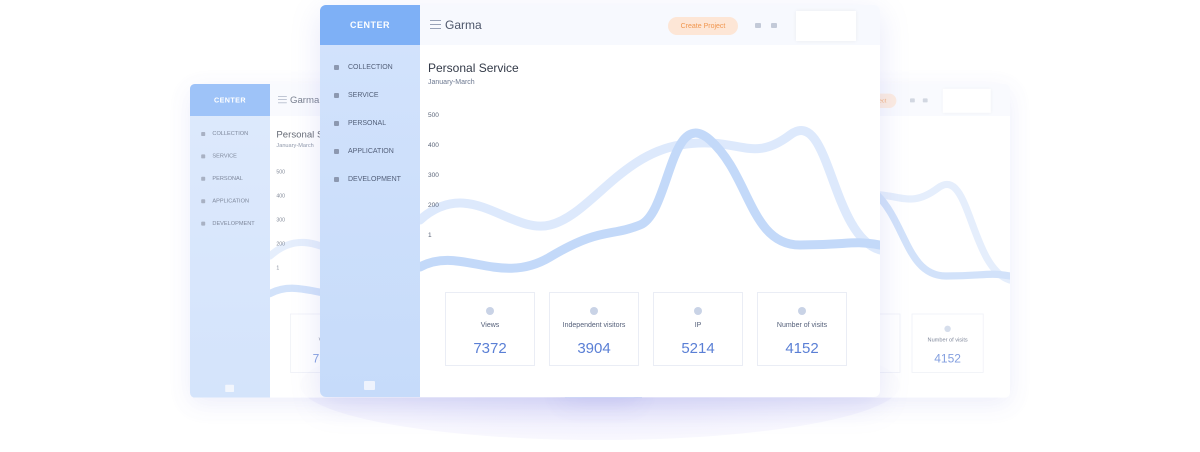 This screenshot has height=452, width=1200. Describe the element at coordinates (703, 26) in the screenshot. I see `create-project-button: Create Project` at that location.